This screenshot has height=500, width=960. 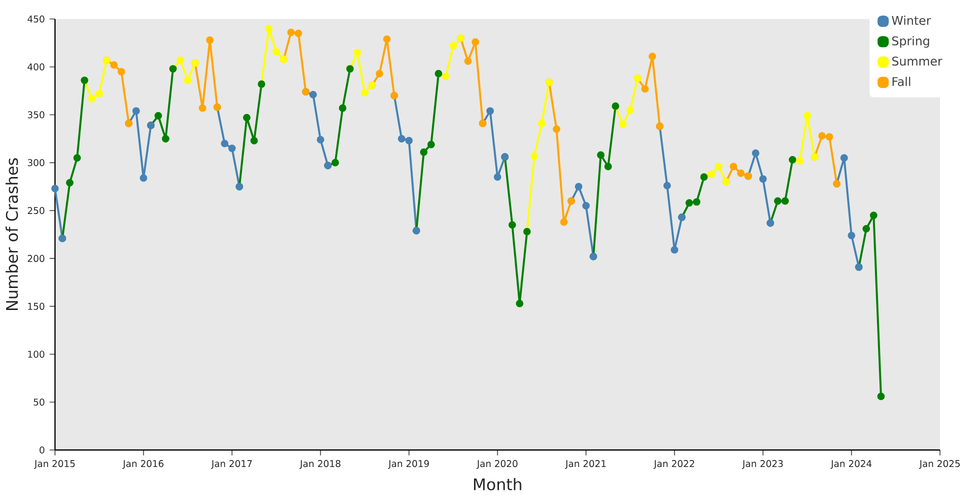 What do you see at coordinates (42, 450) in the screenshot?
I see `y-tick-label: 0` at bounding box center [42, 450].